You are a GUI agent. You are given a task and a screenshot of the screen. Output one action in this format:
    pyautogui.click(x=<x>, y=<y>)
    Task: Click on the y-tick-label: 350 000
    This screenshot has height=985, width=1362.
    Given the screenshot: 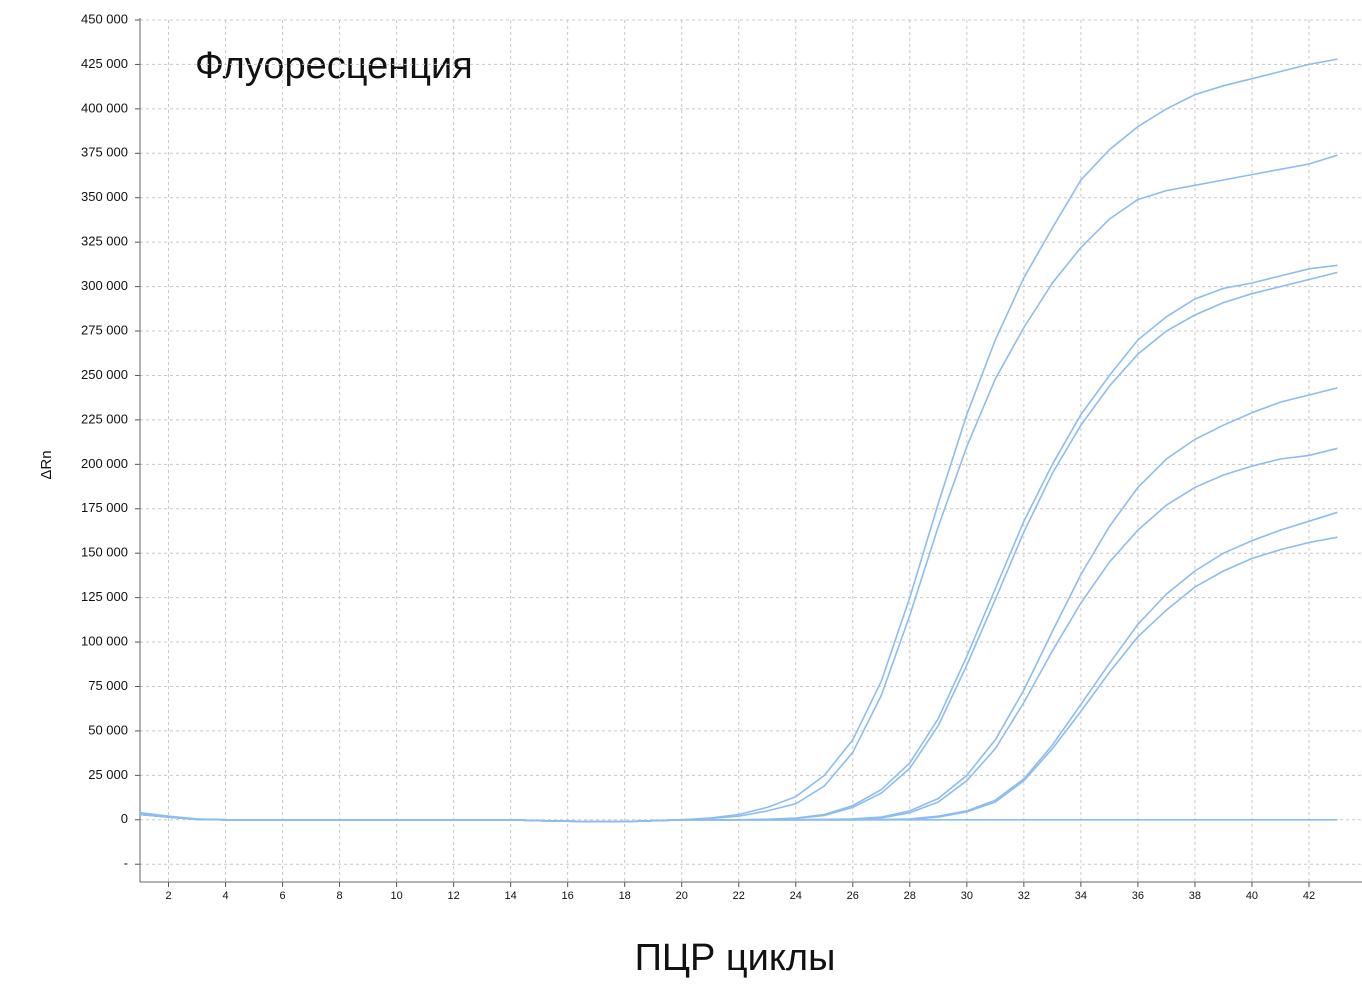 What is the action you would take?
    pyautogui.click(x=104, y=196)
    